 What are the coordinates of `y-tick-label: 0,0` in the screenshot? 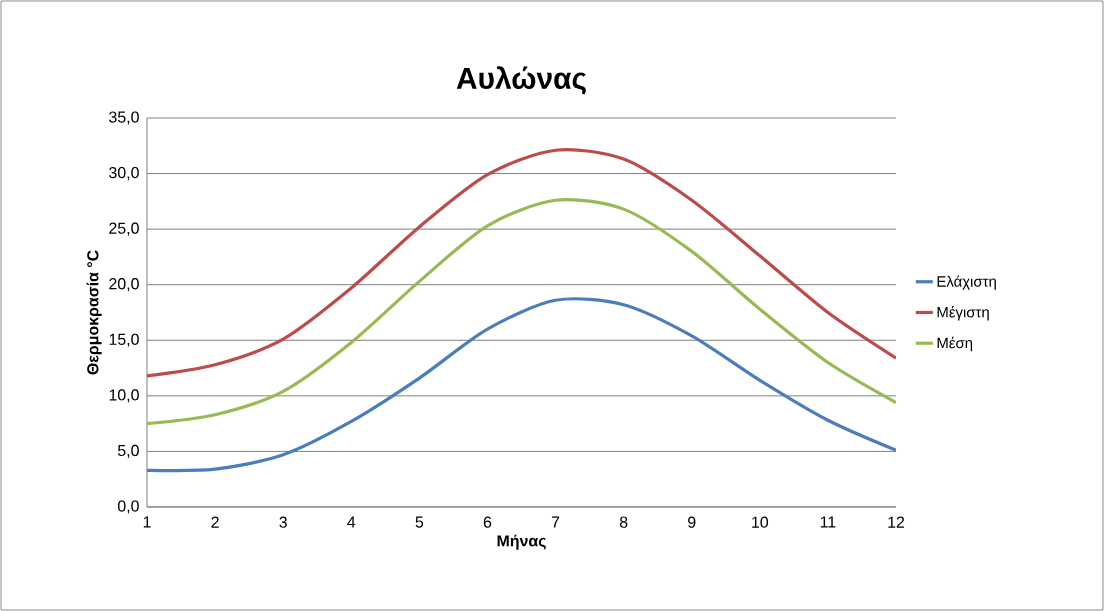 It's located at (128, 507).